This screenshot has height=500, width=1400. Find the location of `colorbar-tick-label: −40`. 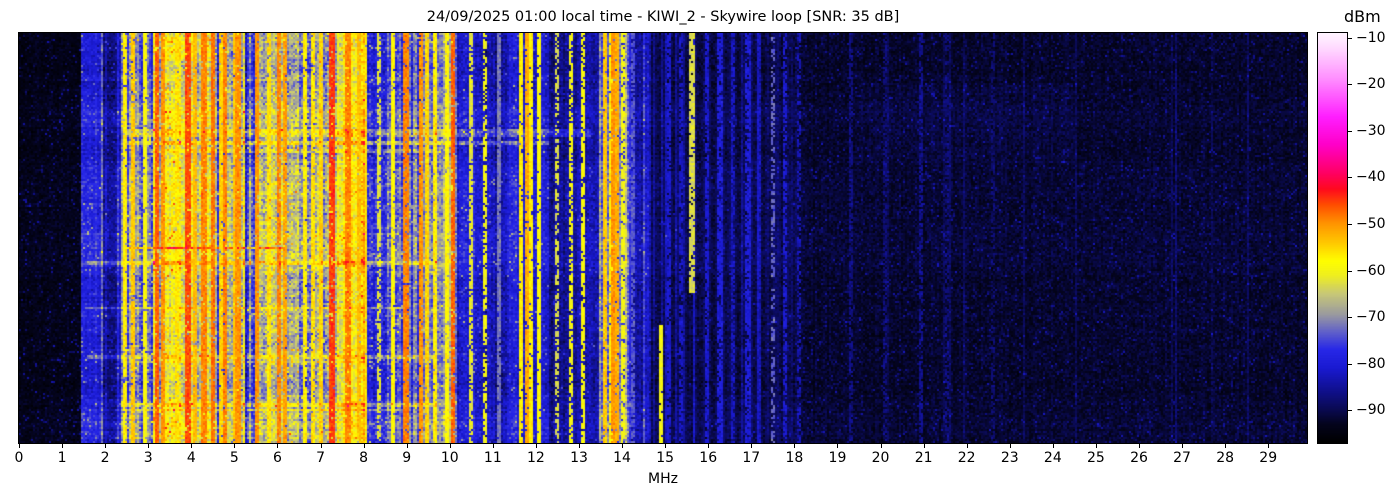

colorbar-tick-label: −40 is located at coordinates (1371, 177).